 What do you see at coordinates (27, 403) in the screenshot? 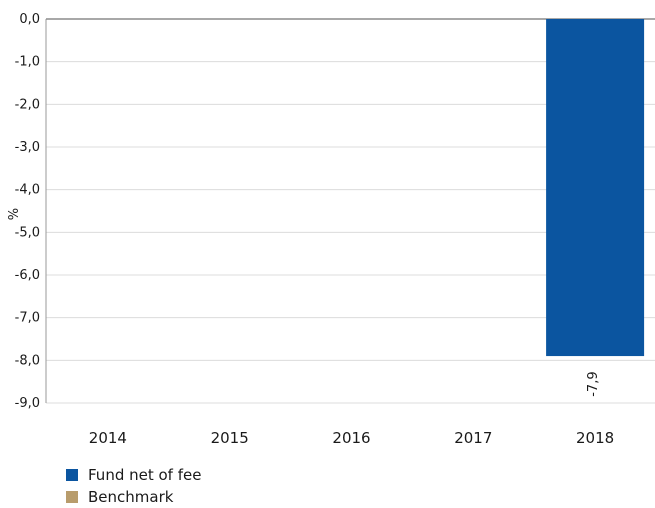
I see `y-tick-label: -9,0` at bounding box center [27, 403].